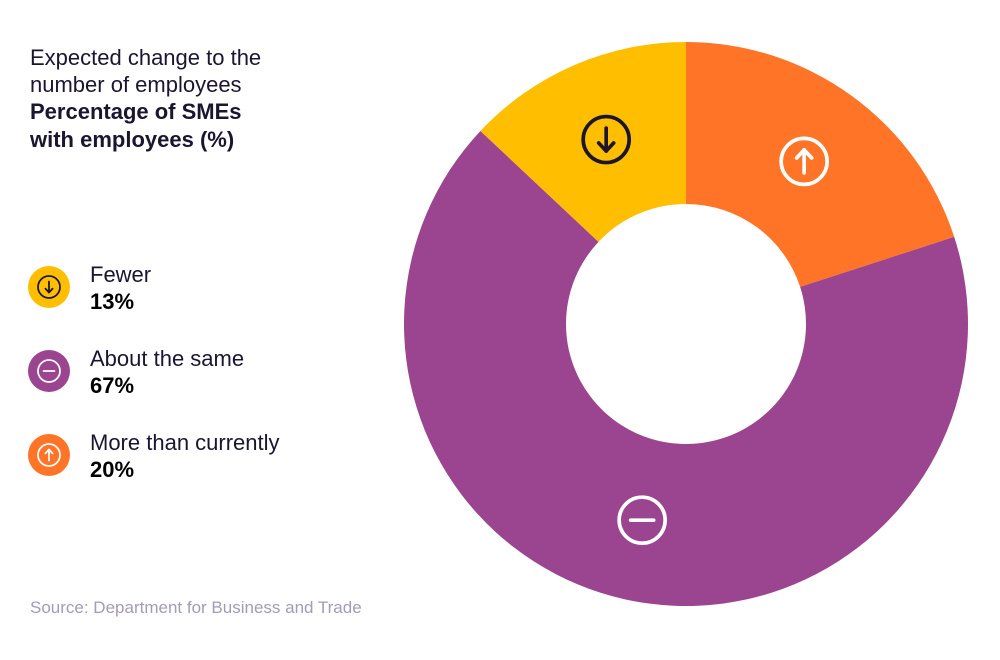 The width and height of the screenshot is (1000, 660). Describe the element at coordinates (185, 442) in the screenshot. I see `legend-label: More than currently` at that location.